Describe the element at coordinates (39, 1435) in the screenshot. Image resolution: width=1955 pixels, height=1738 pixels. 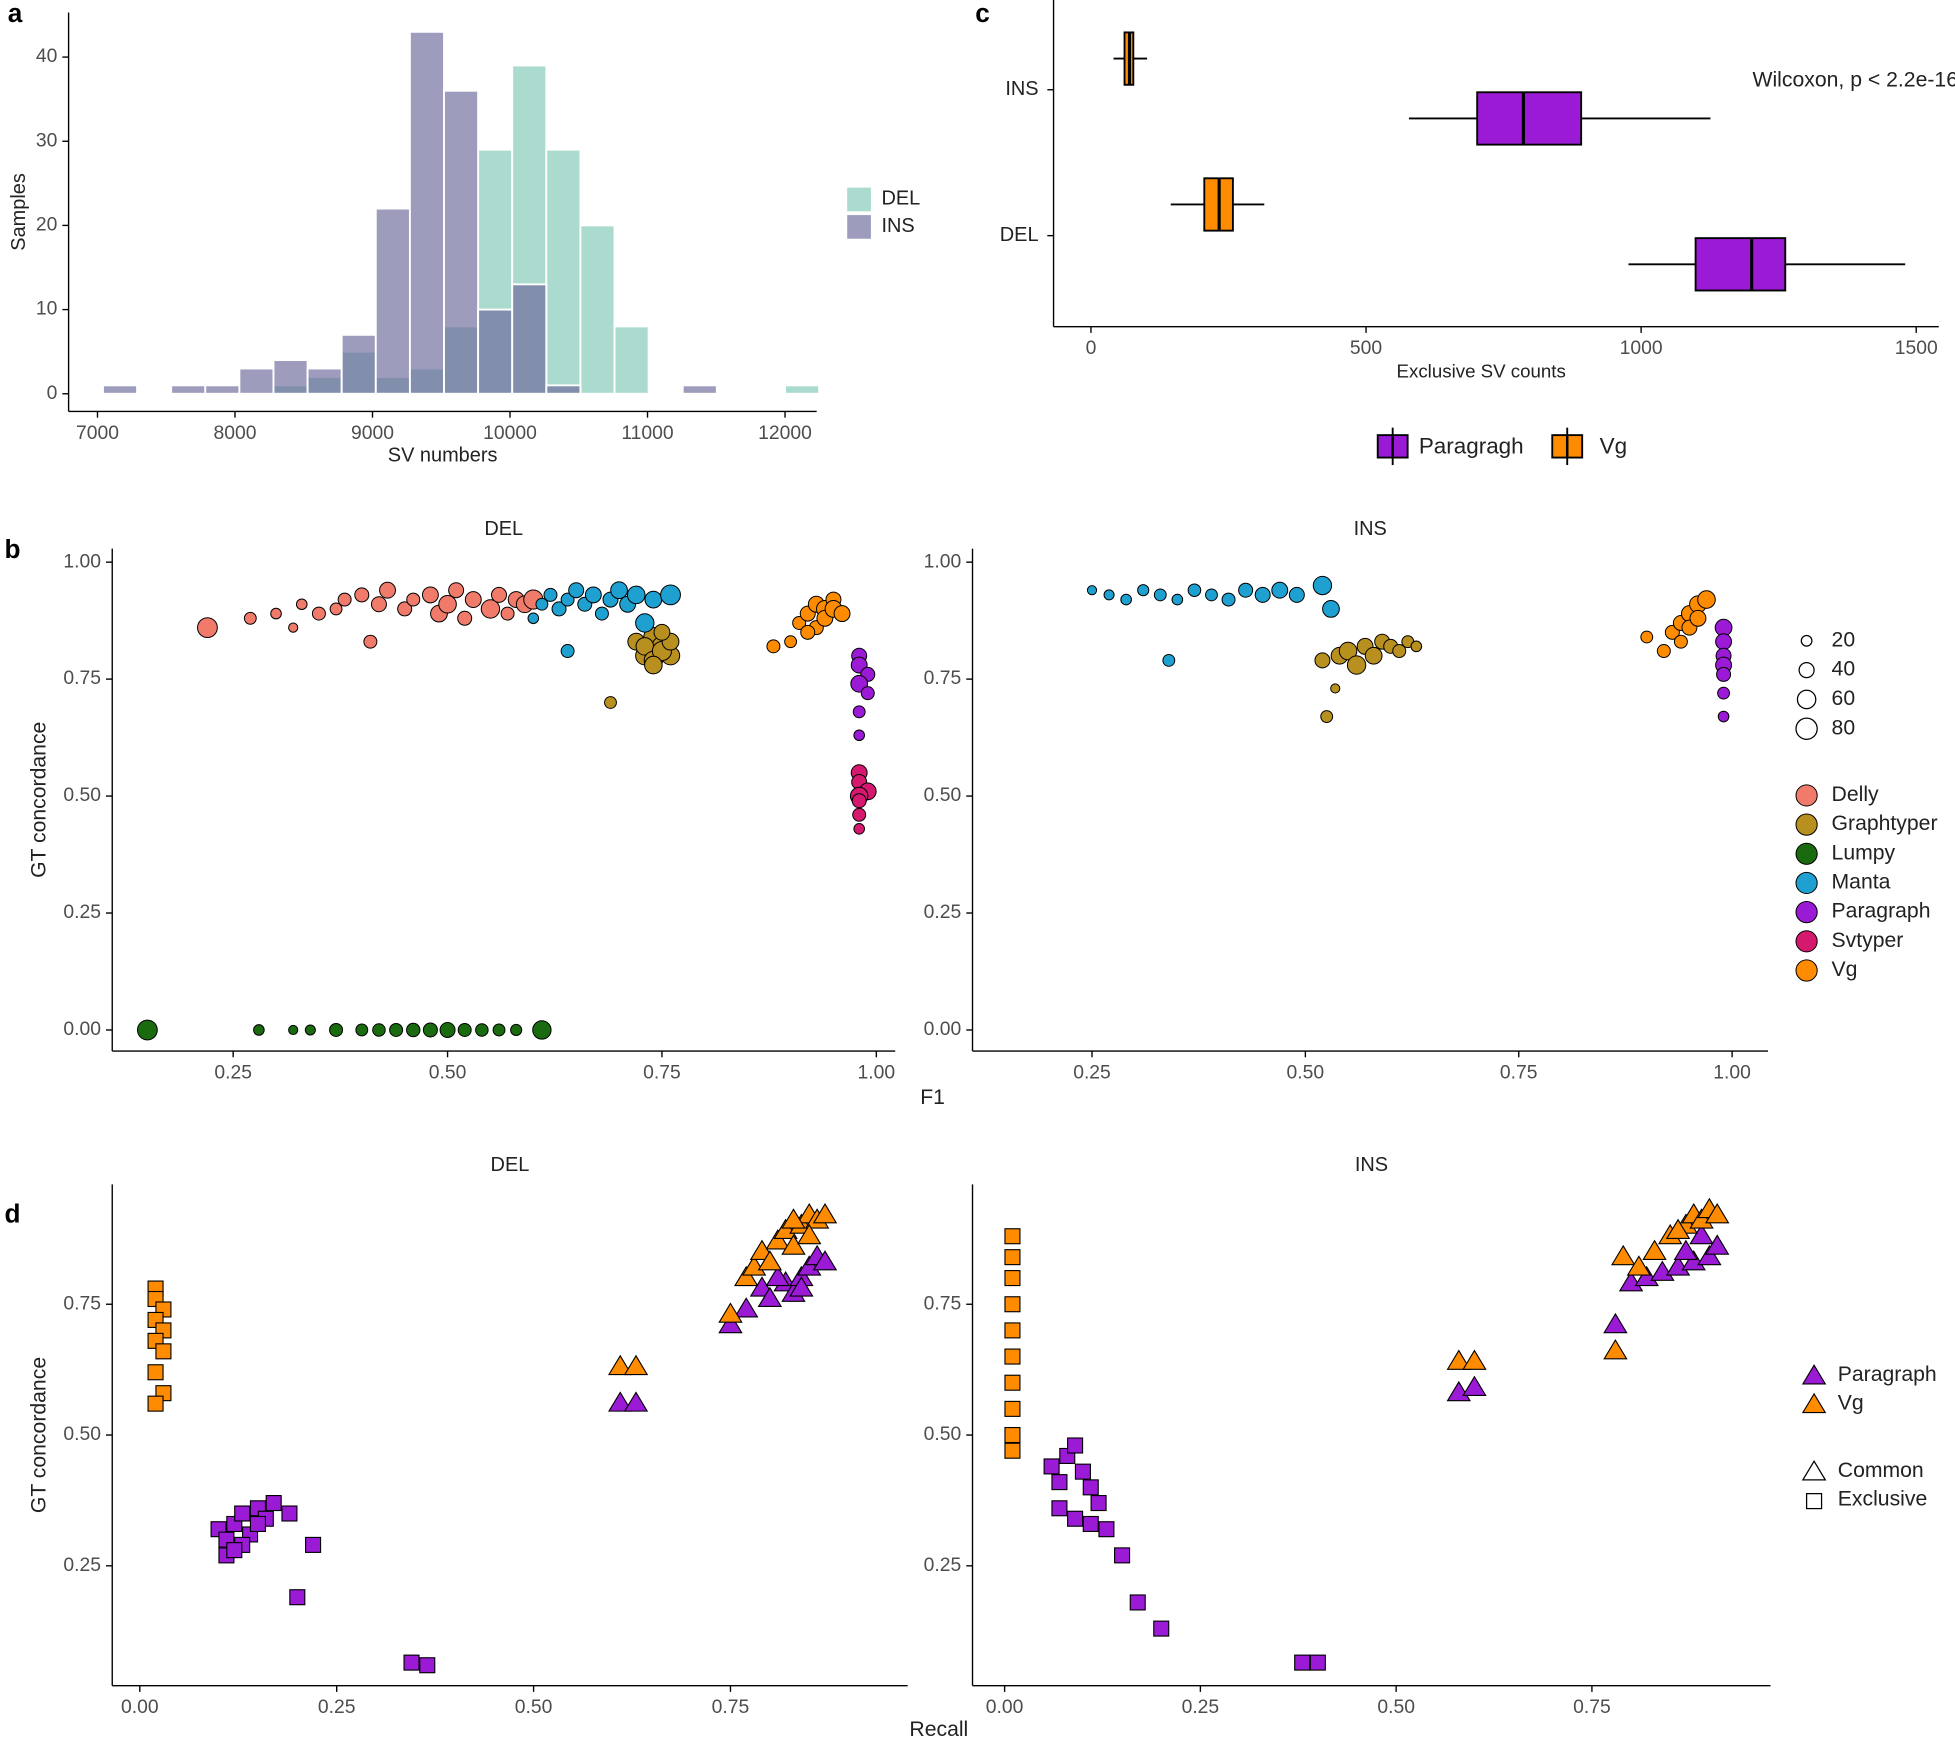
I see `y-axis-label: GT concordance` at that location.